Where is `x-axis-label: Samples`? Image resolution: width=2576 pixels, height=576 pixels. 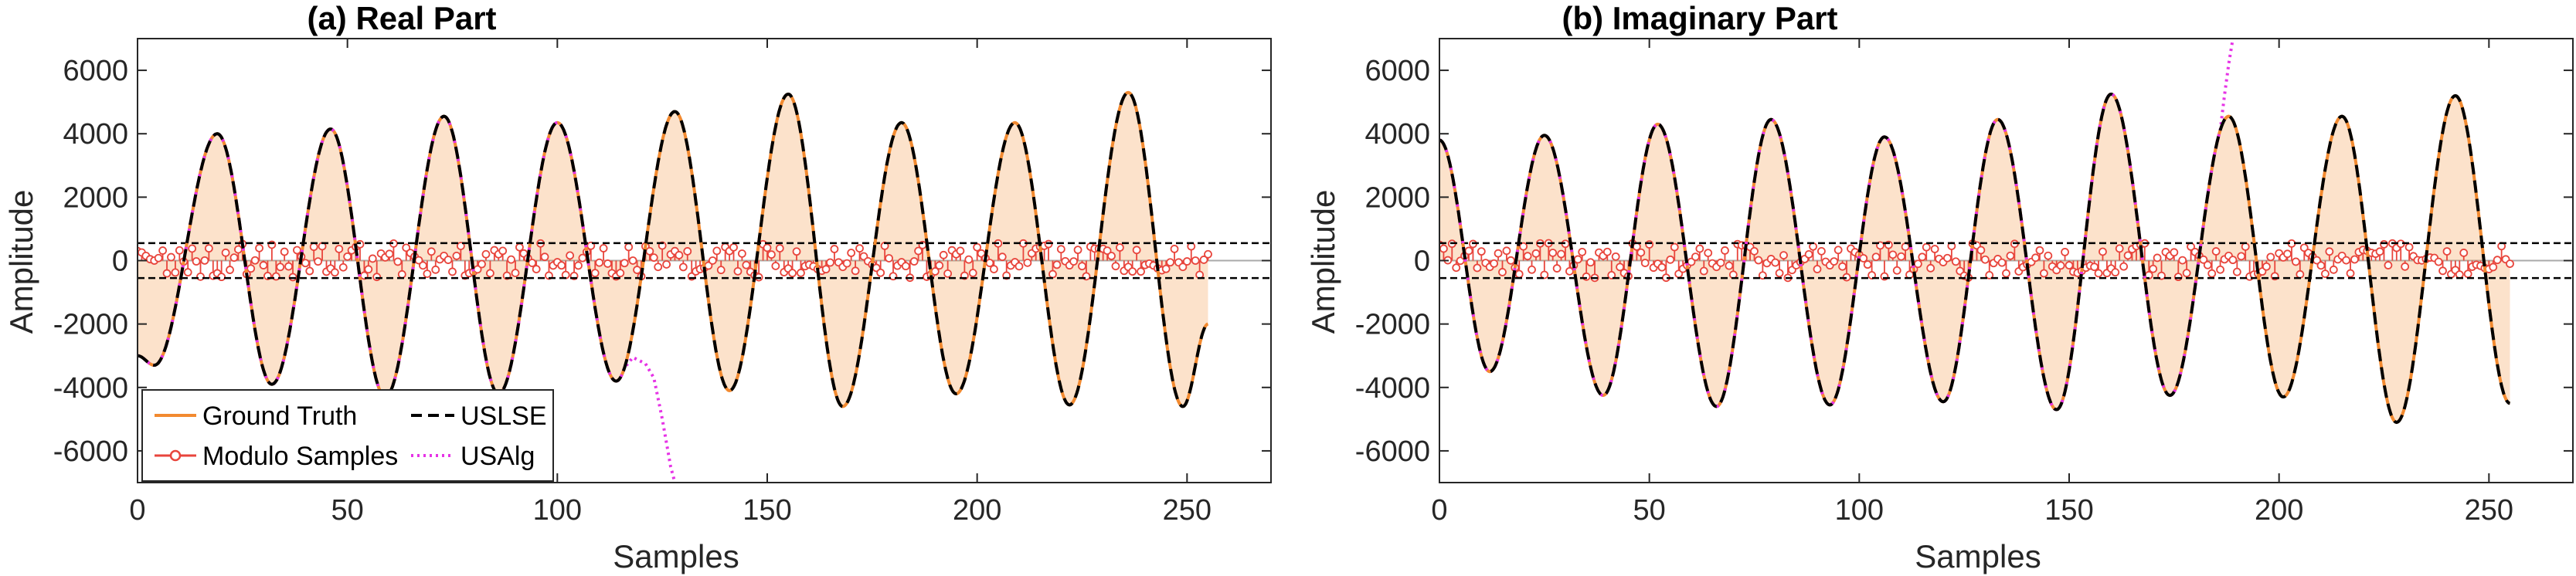 x-axis-label: Samples is located at coordinates (1978, 556).